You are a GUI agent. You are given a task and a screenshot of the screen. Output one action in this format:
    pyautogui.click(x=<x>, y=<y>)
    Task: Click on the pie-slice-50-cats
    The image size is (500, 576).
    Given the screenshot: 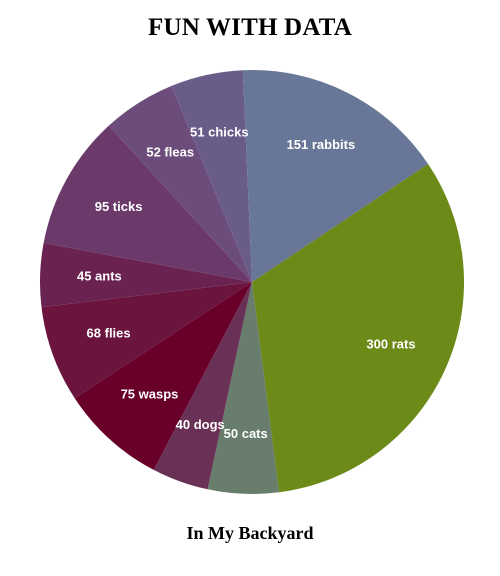 What is the action you would take?
    pyautogui.click(x=243, y=388)
    